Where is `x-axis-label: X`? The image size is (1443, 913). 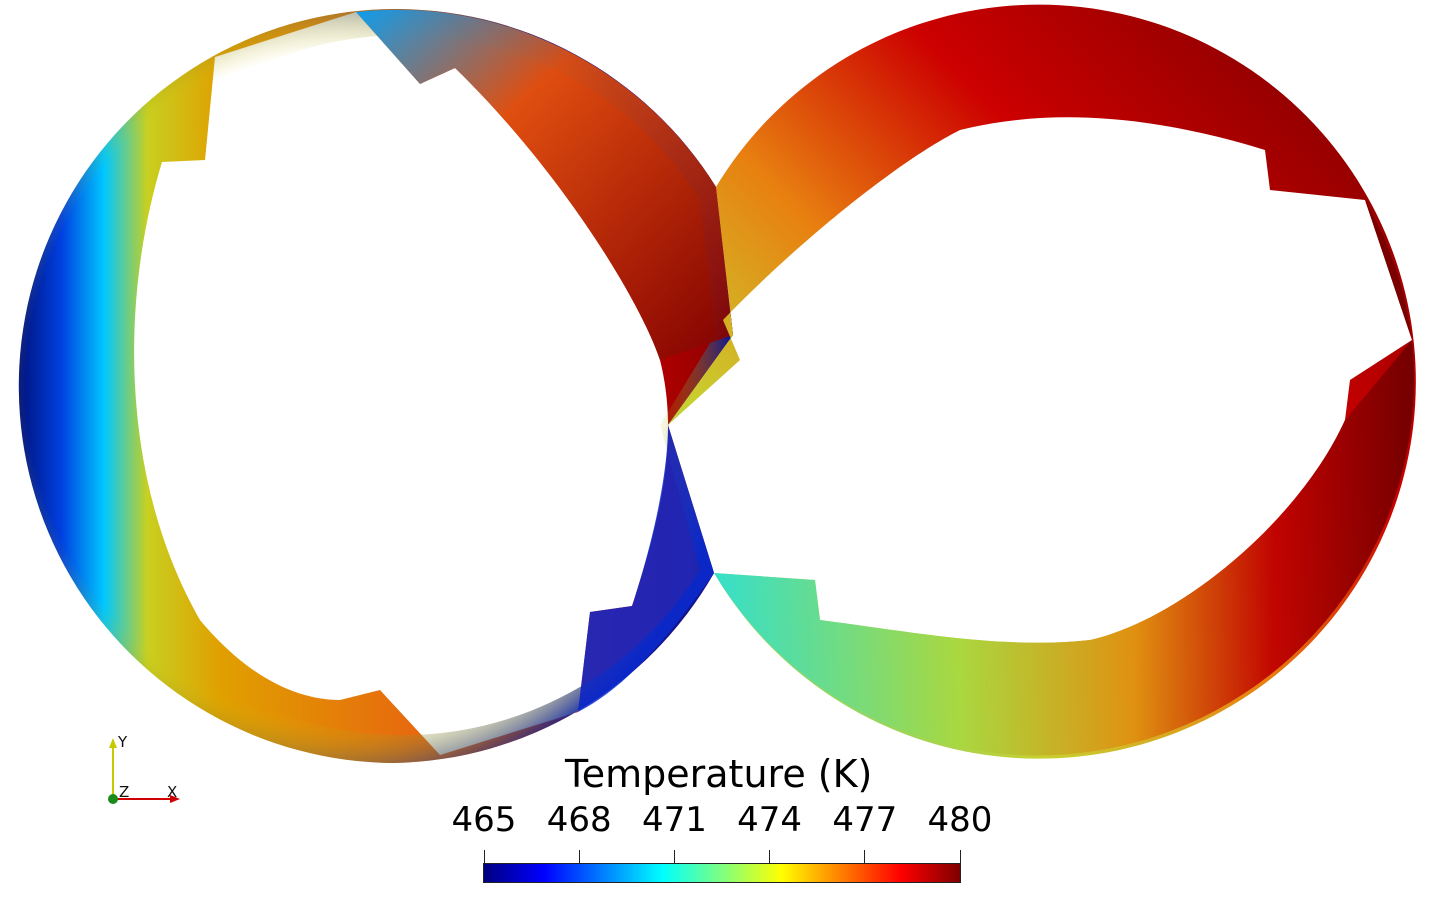
x-axis-label: X is located at coordinates (172, 792).